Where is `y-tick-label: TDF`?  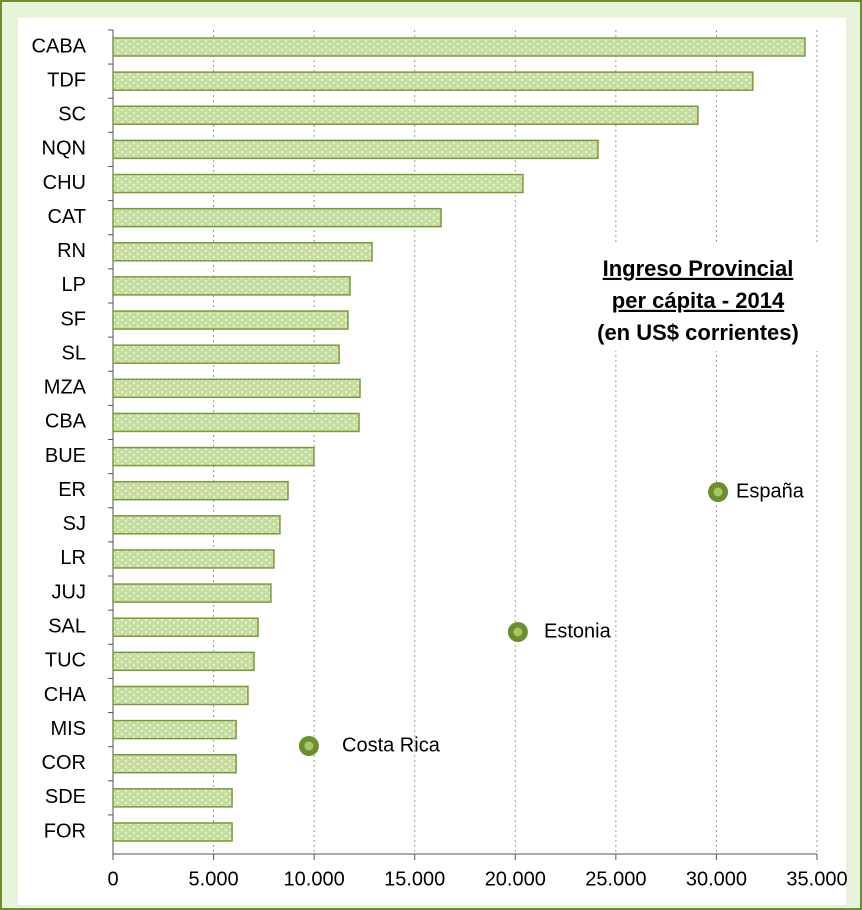 y-tick-label: TDF is located at coordinates (66, 80).